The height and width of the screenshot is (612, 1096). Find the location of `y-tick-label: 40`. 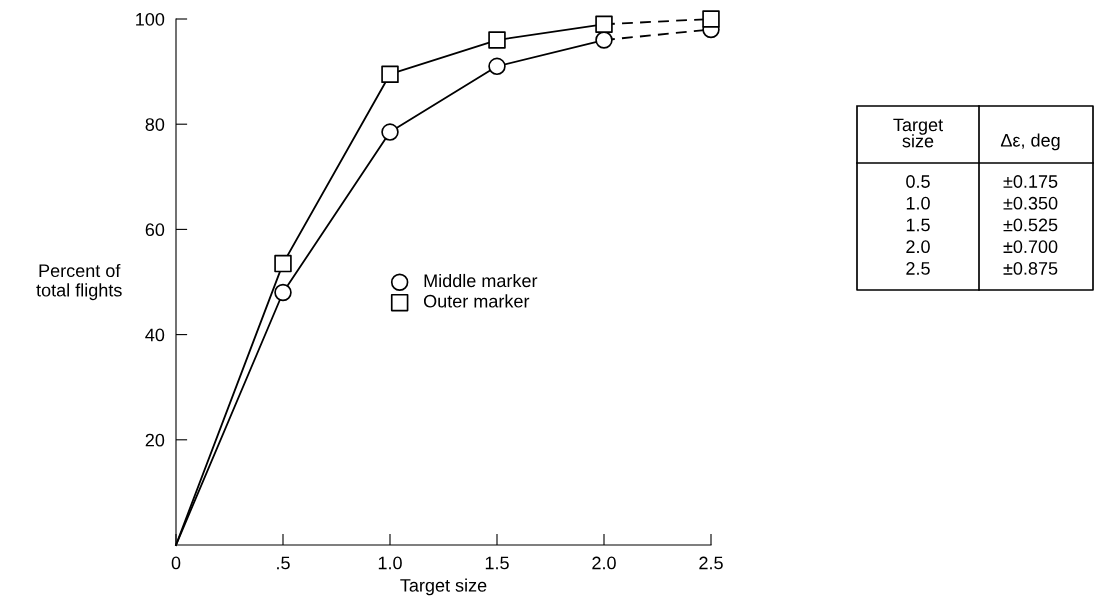

y-tick-label: 40 is located at coordinates (155, 335).